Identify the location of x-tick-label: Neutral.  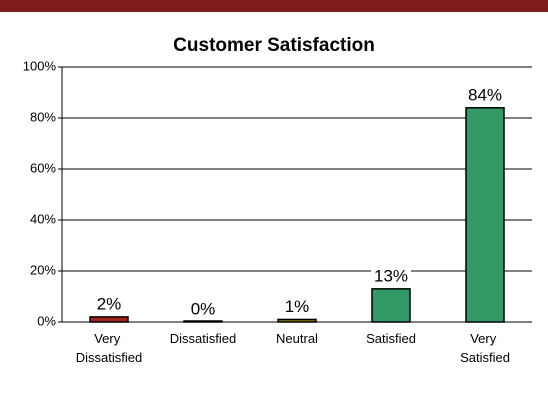
(297, 338).